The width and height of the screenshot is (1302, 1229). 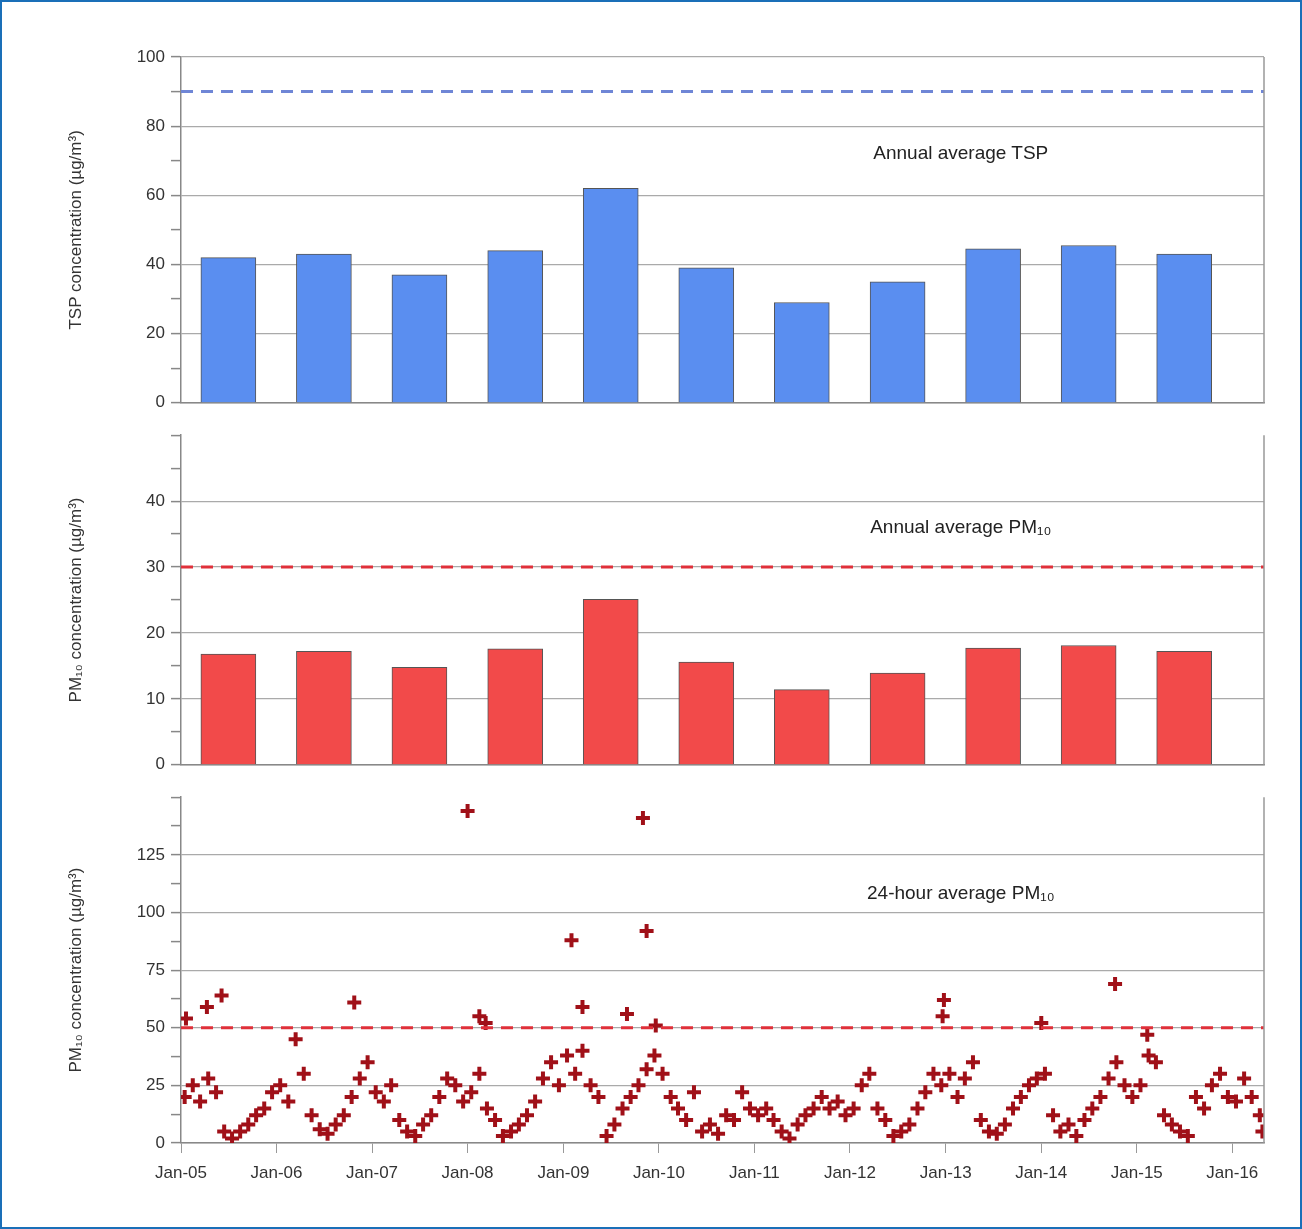 I want to click on x-tick-label: Jan-09, so click(x=563, y=1172).